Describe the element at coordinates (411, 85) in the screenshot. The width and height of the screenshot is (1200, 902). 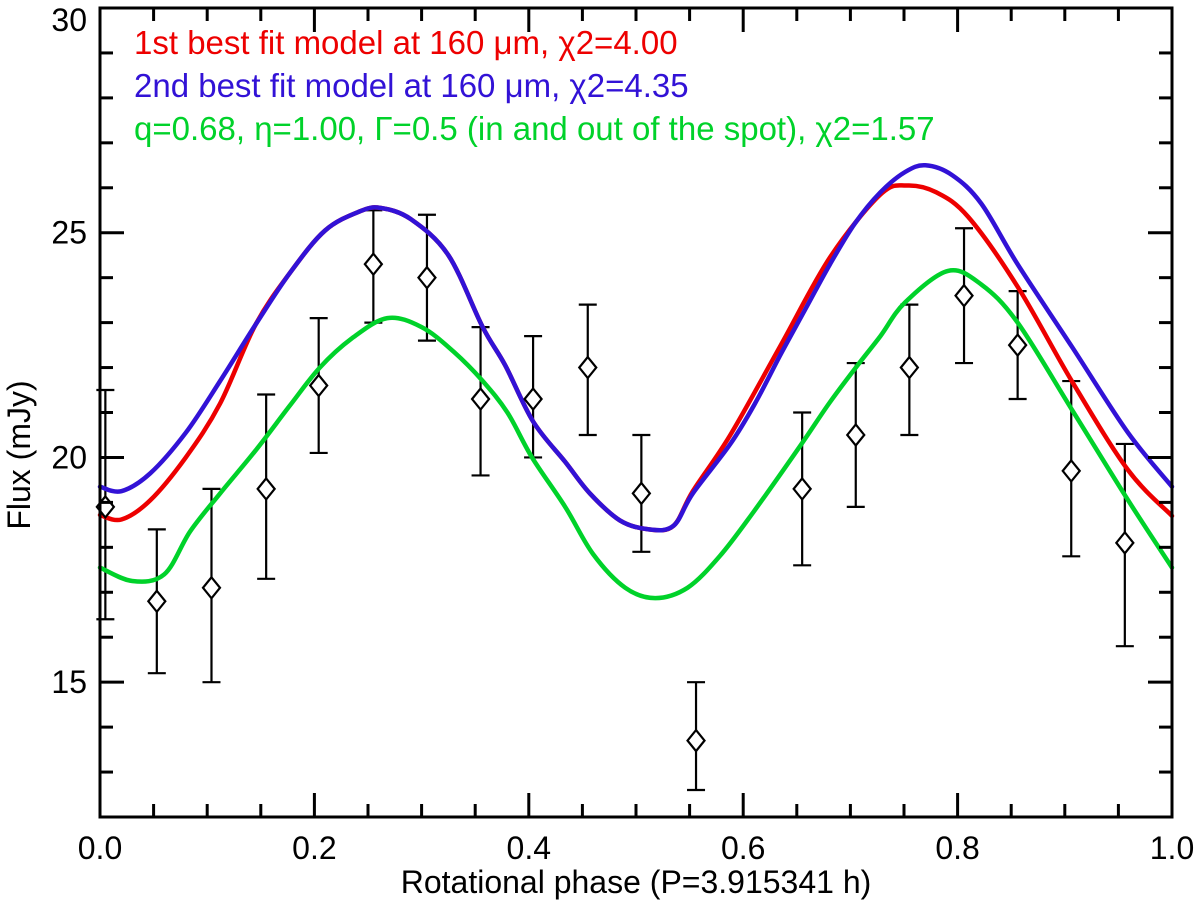
I see `legend-2nd-best-fit: 2nd best fit model at 160 μm, χ2=4.35` at that location.